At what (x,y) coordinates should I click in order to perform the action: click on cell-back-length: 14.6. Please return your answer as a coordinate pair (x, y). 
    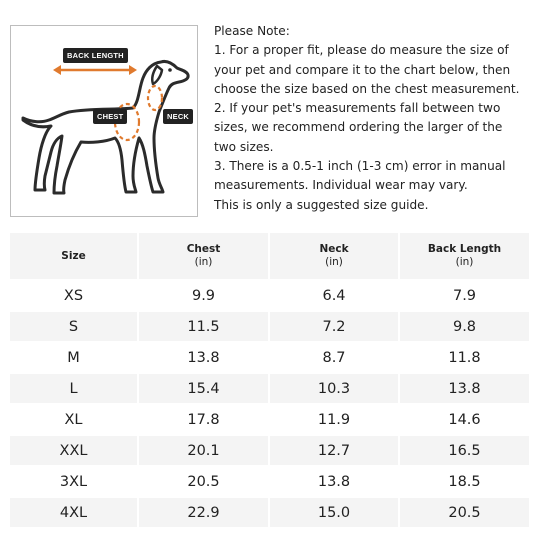
    Looking at the image, I should click on (464, 419).